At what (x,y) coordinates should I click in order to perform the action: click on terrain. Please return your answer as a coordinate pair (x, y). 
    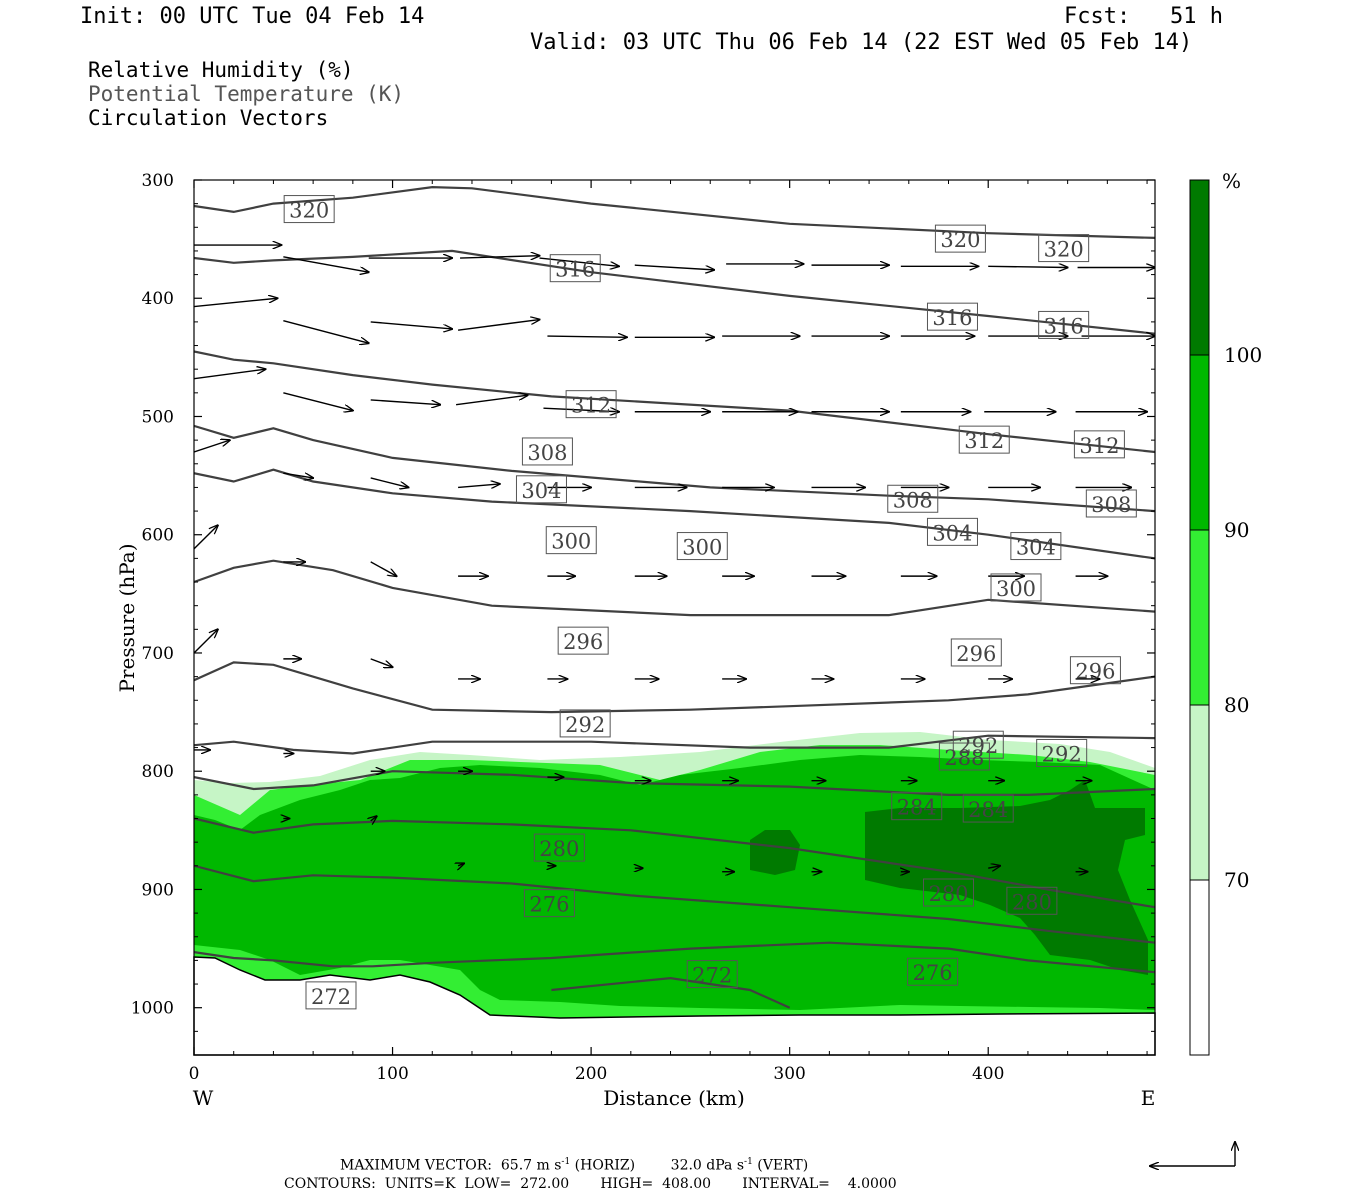
    Looking at the image, I should click on (674, 1006).